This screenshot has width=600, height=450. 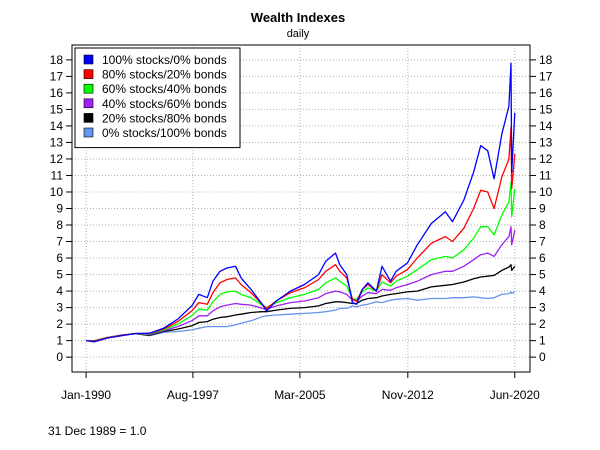 I want to click on x-tick-label: Aug-1997, so click(x=193, y=395).